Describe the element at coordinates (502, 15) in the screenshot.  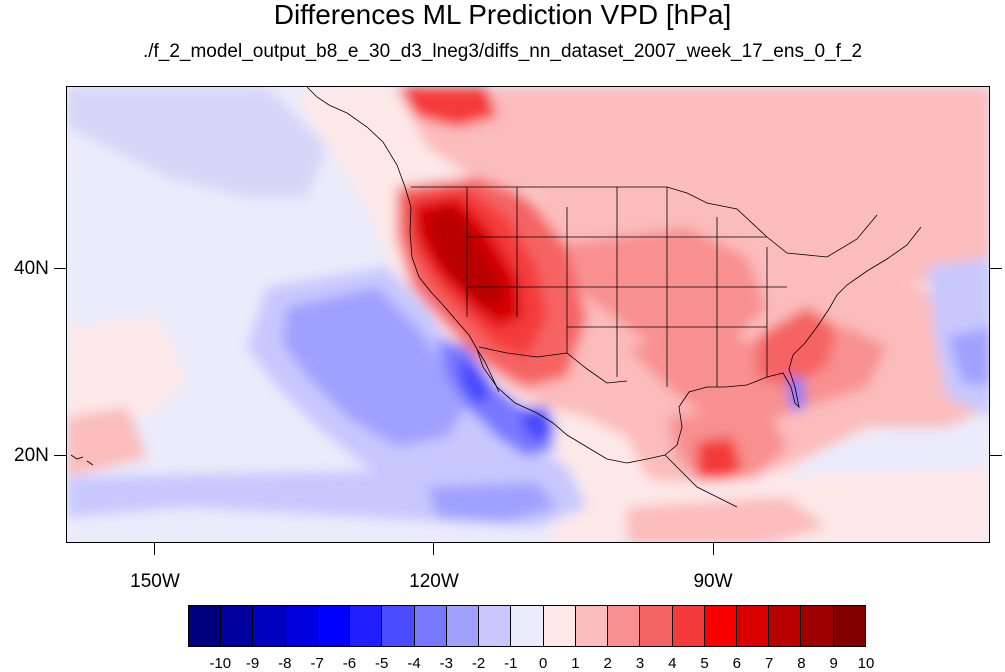
I see `map-title: Differences ML Prediction VPD [hPa]` at that location.